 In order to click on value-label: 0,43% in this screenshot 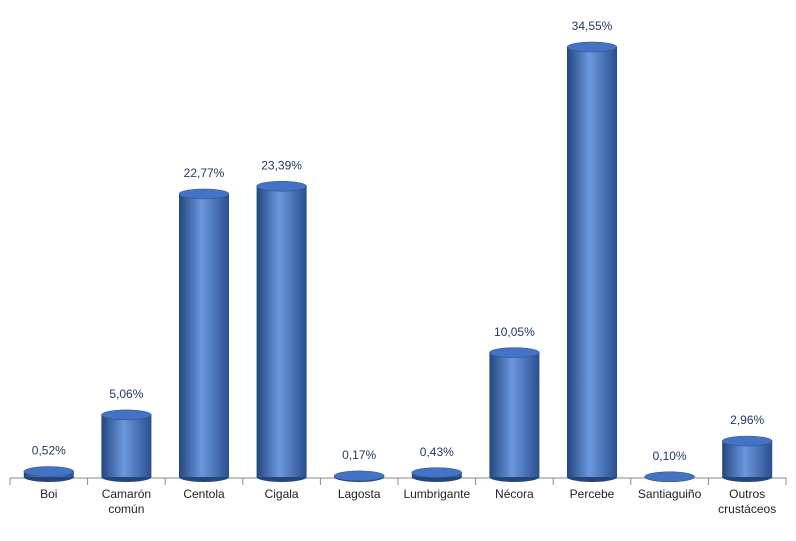, I will do `click(437, 452)`.